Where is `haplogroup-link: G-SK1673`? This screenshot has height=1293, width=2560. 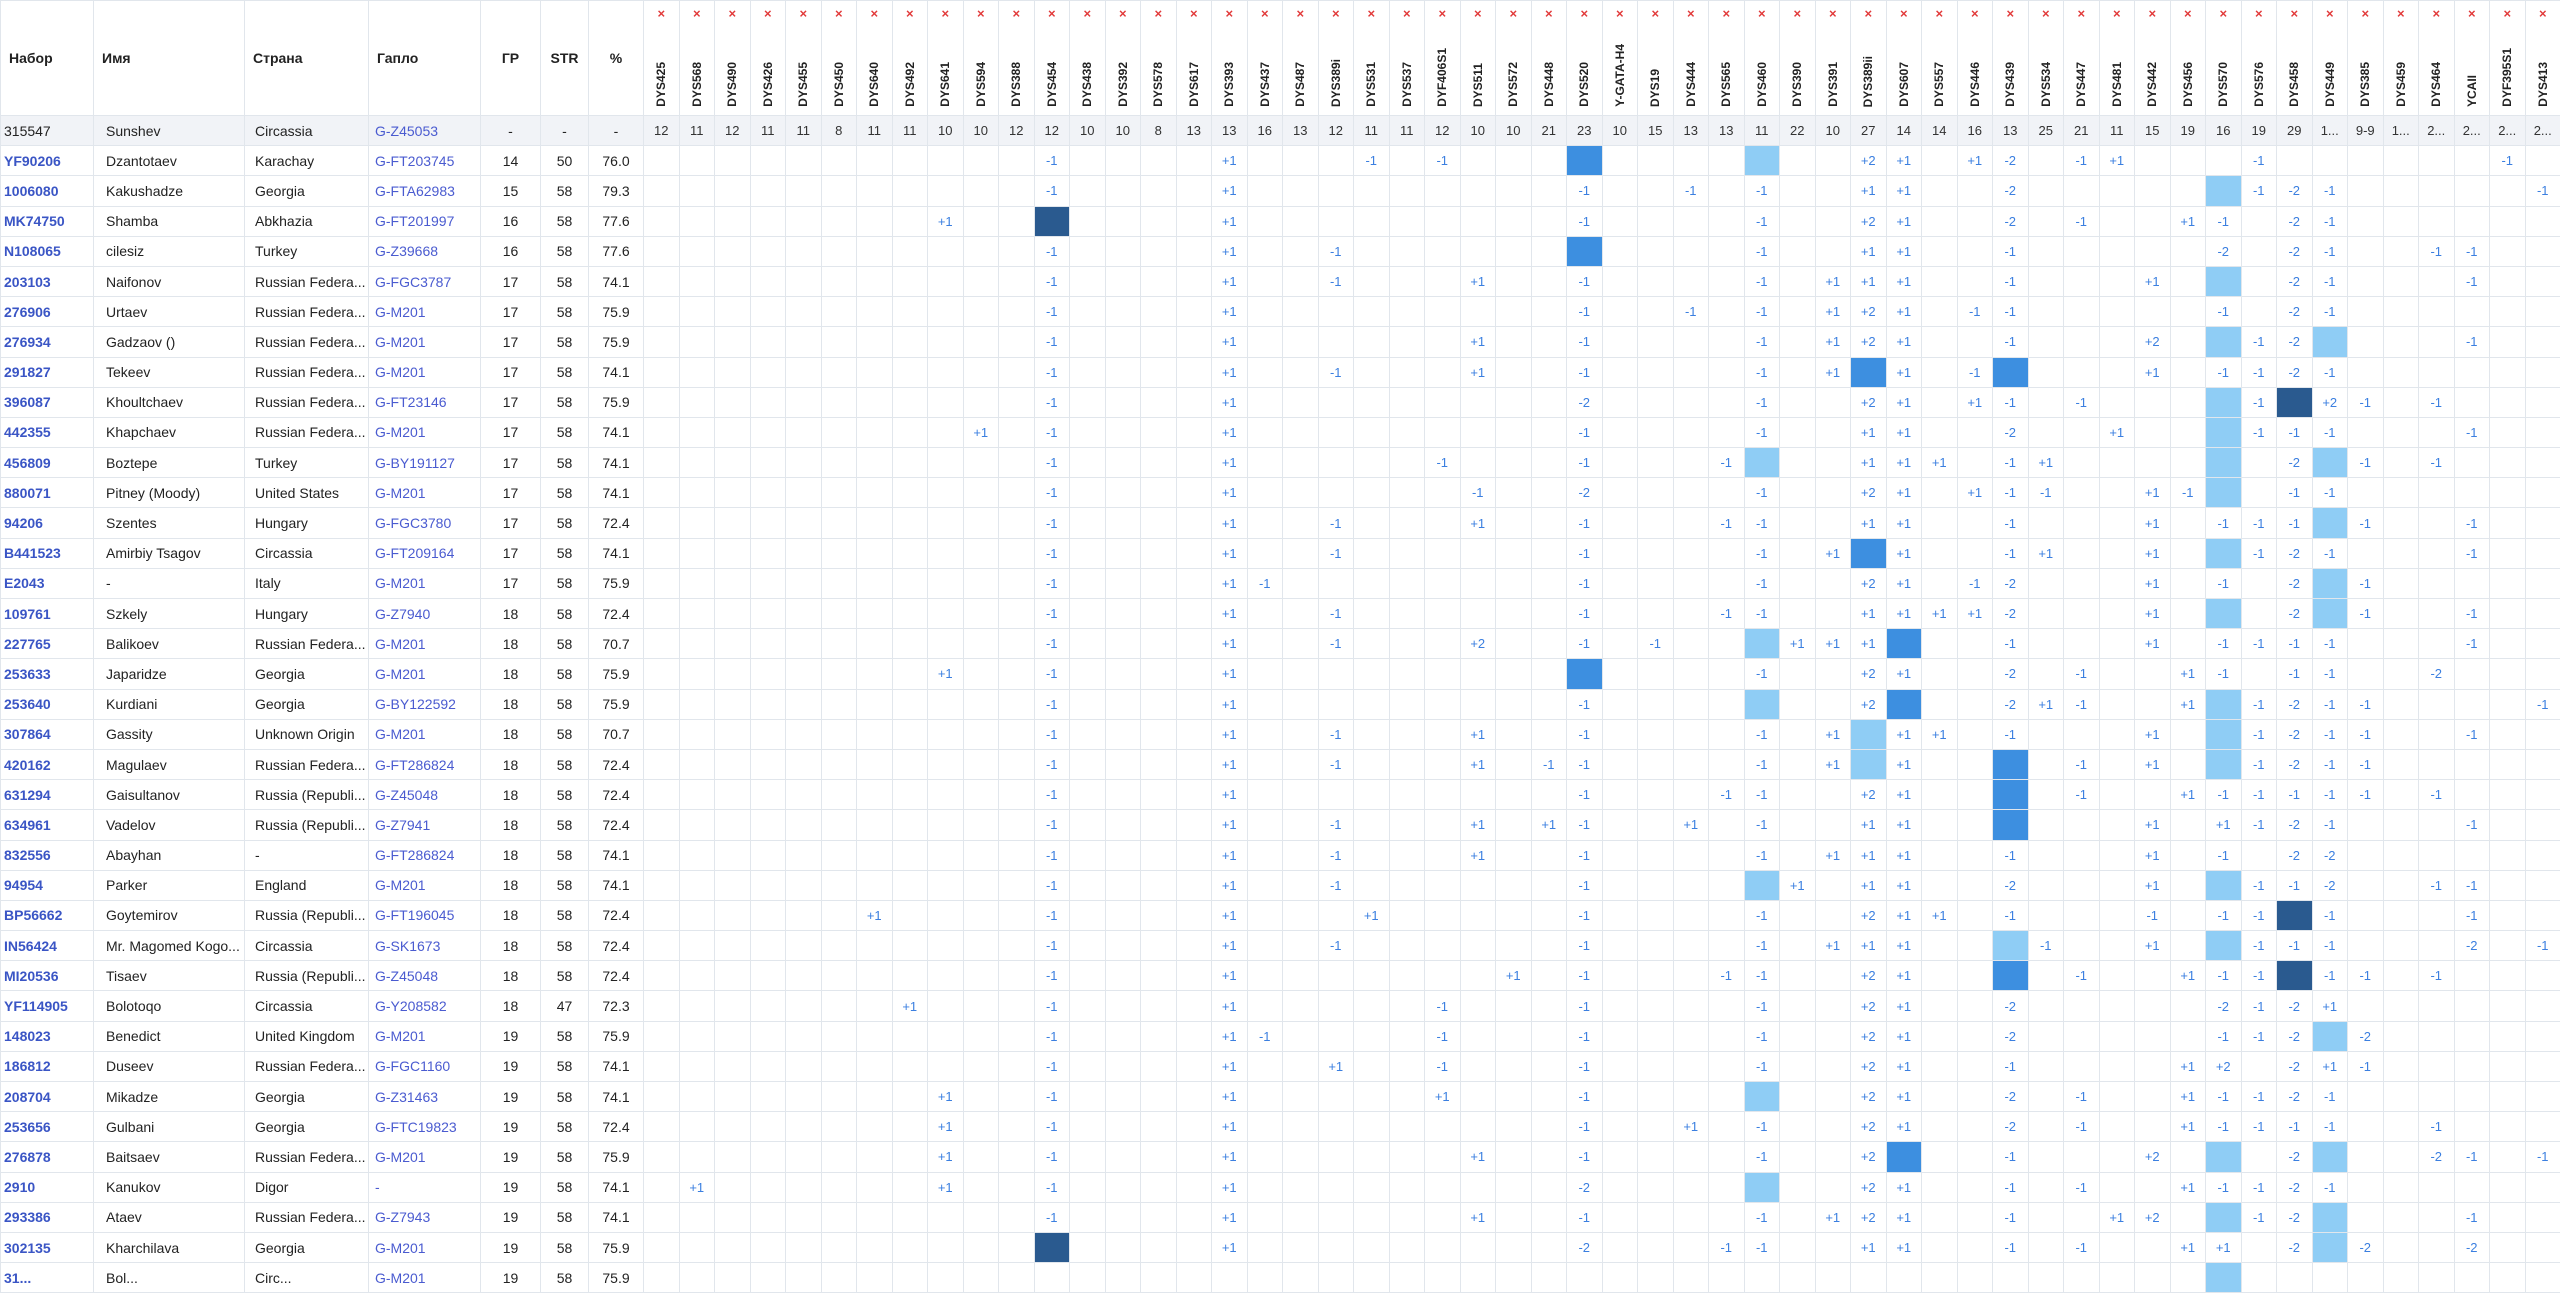 haplogroup-link: G-SK1673 is located at coordinates (425, 946).